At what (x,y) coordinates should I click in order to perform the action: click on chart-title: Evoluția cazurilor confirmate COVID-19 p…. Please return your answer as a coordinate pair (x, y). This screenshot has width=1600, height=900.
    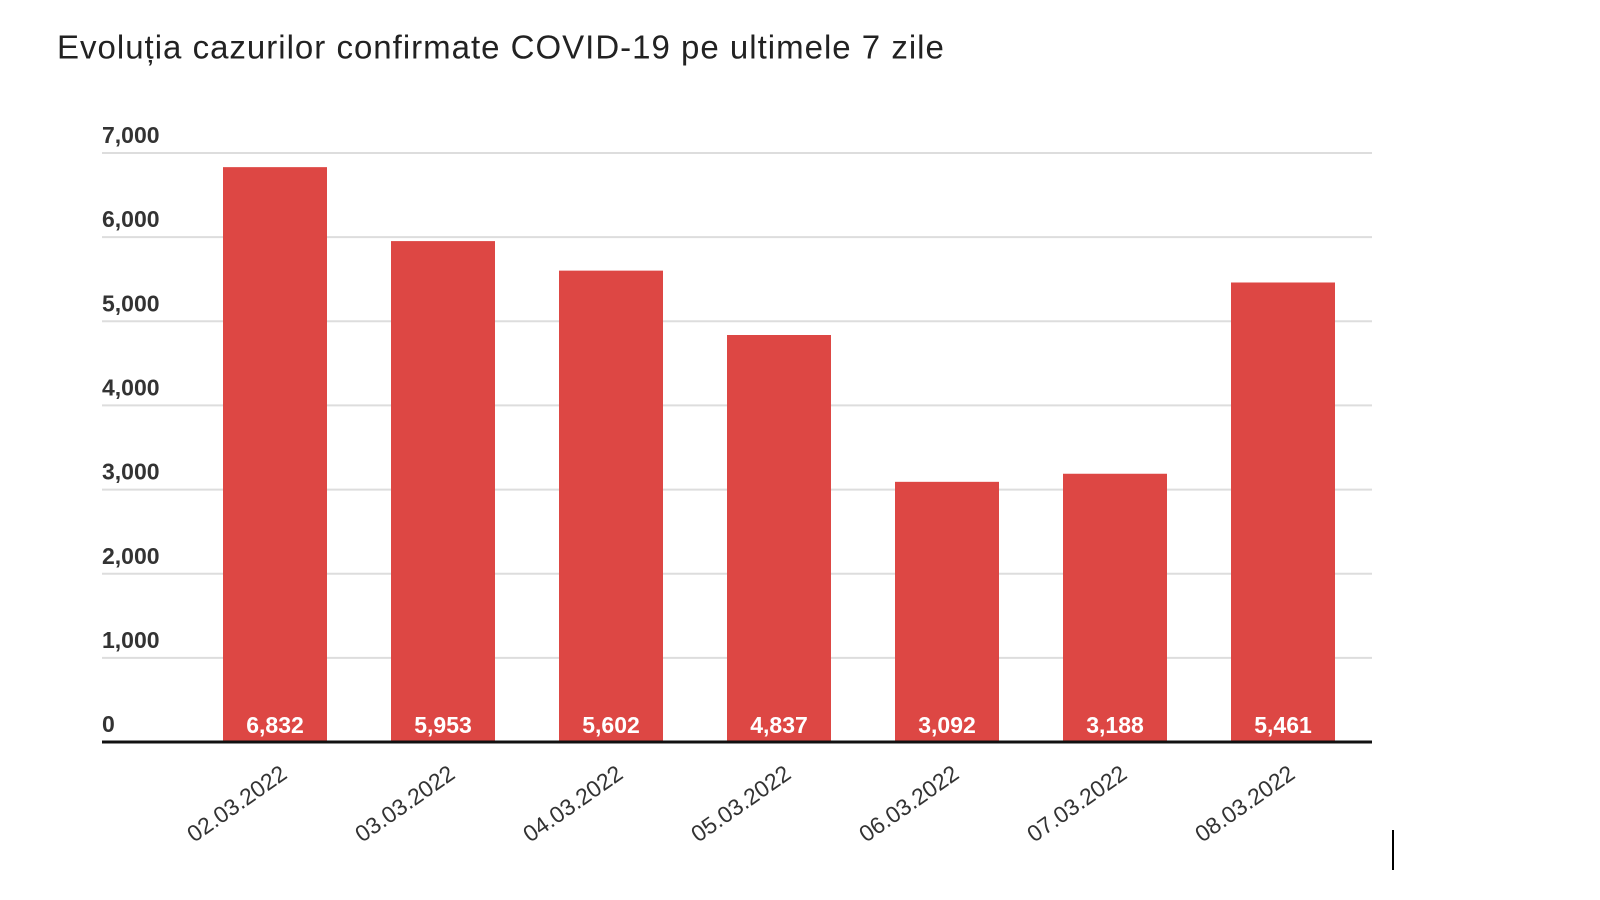
    Looking at the image, I should click on (501, 47).